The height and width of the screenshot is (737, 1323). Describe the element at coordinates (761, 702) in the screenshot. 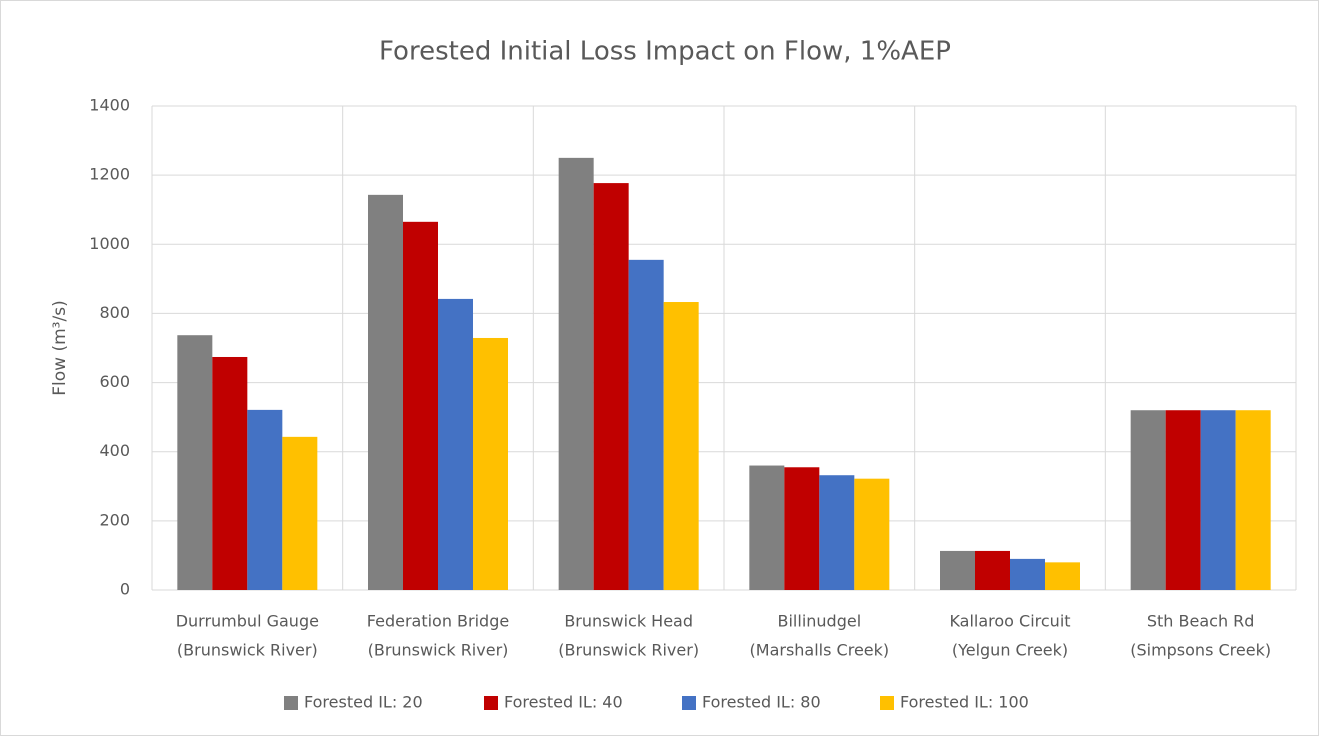

I see `legend-label: Forested IL: 80` at that location.